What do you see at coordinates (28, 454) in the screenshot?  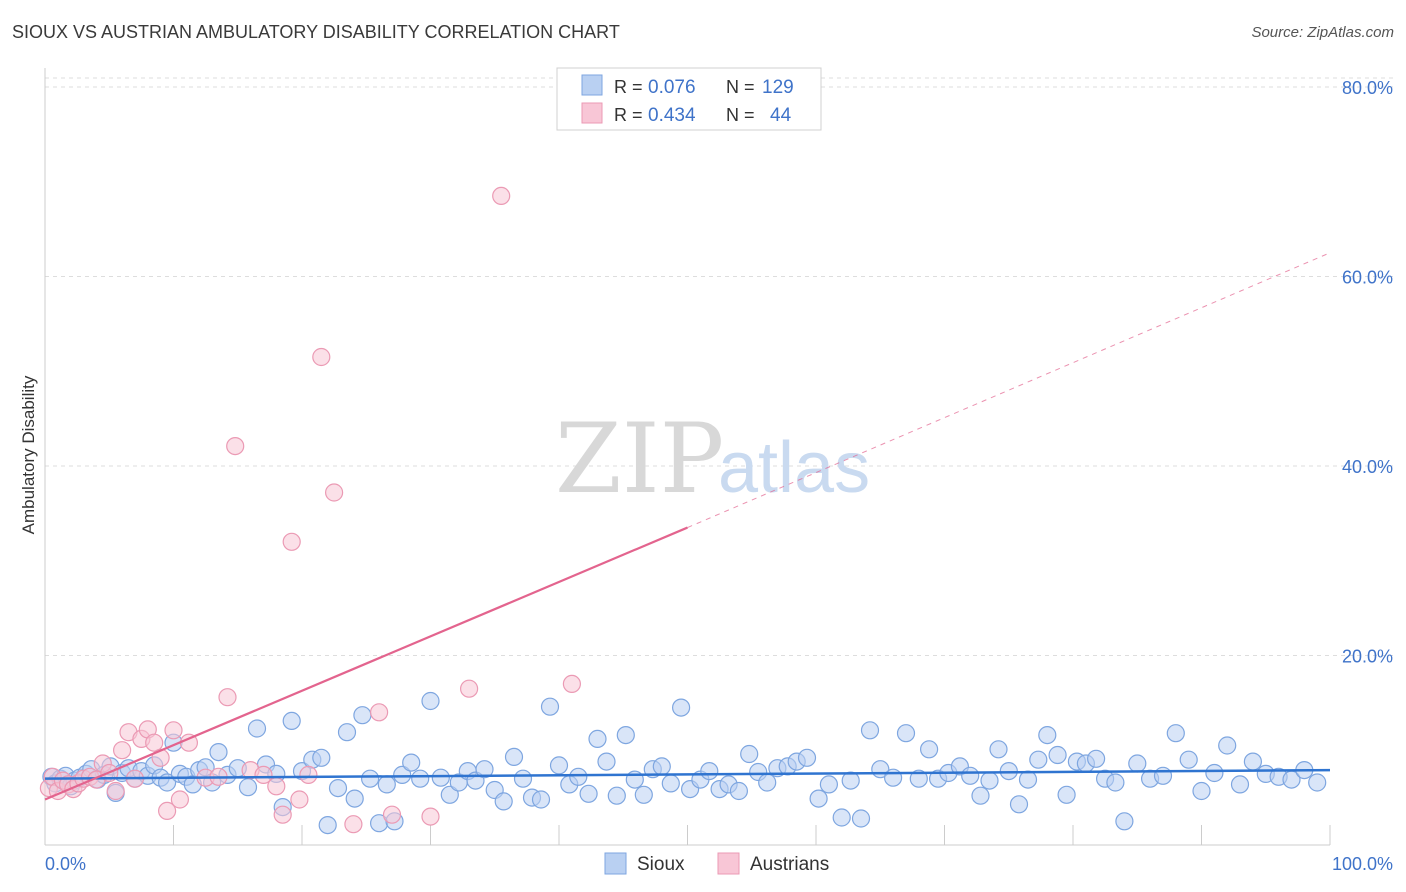 I see `y-axis-label: Ambulatory Disability` at bounding box center [28, 454].